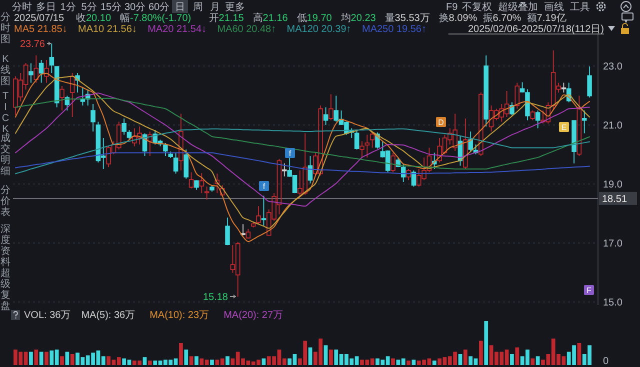 Image resolution: width=640 pixels, height=367 pixels. I want to click on annotation: 23.76, so click(33, 44).